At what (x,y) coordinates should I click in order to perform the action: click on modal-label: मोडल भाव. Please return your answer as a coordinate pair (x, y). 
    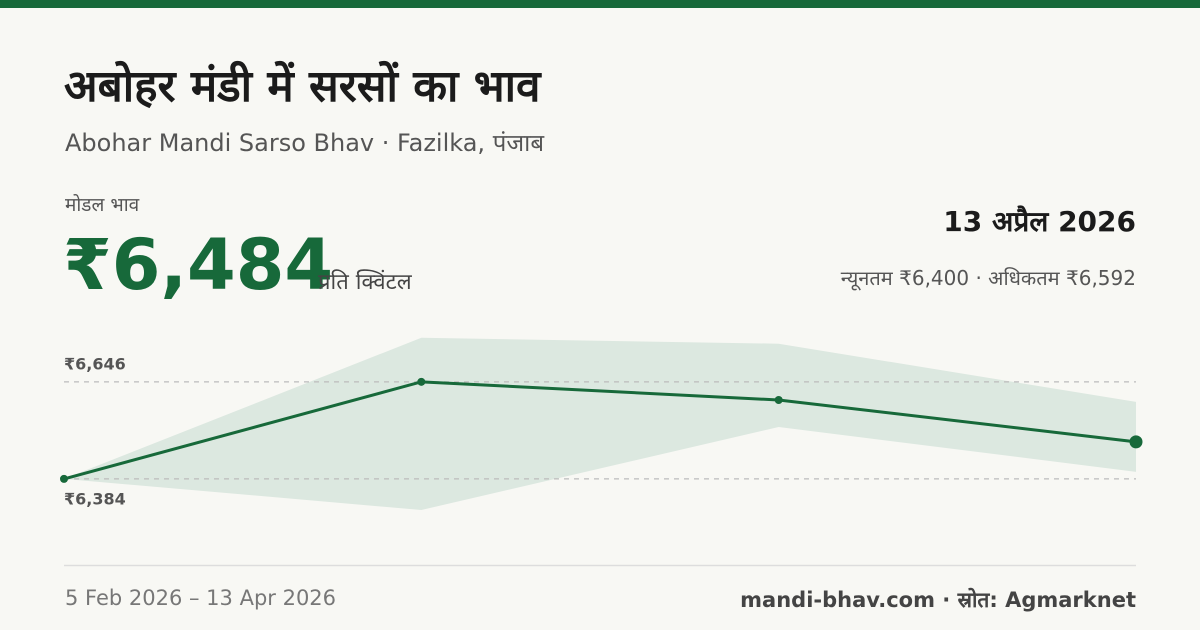
    Looking at the image, I should click on (102, 205).